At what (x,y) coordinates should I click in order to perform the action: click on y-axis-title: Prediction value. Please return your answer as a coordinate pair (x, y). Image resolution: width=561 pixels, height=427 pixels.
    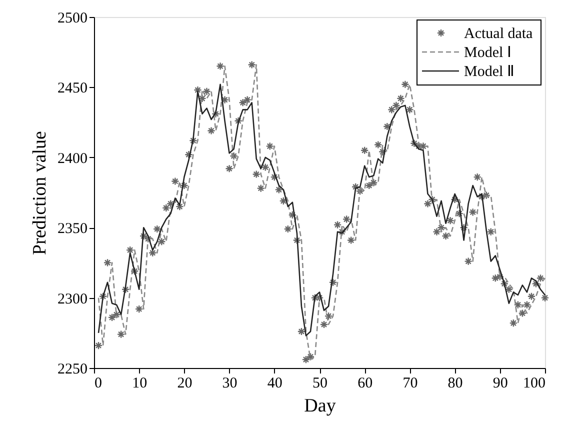
    Looking at the image, I should click on (40, 193).